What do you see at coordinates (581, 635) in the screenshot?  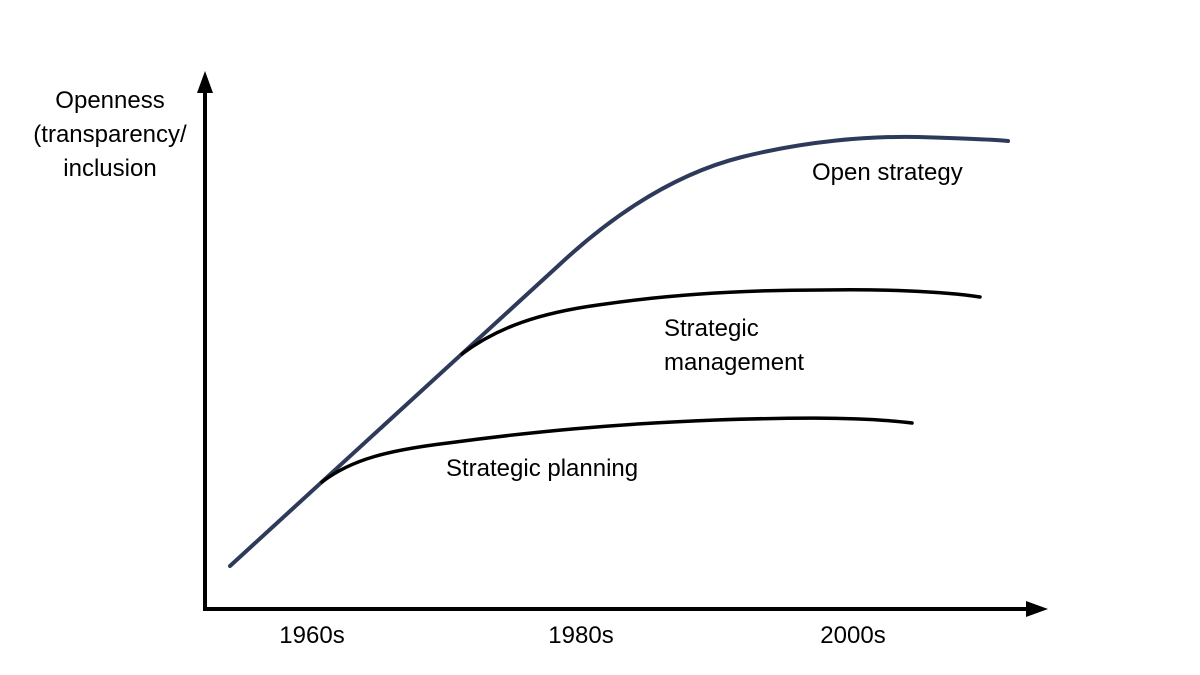 I see `x-tick-1980s: 1980s` at bounding box center [581, 635].